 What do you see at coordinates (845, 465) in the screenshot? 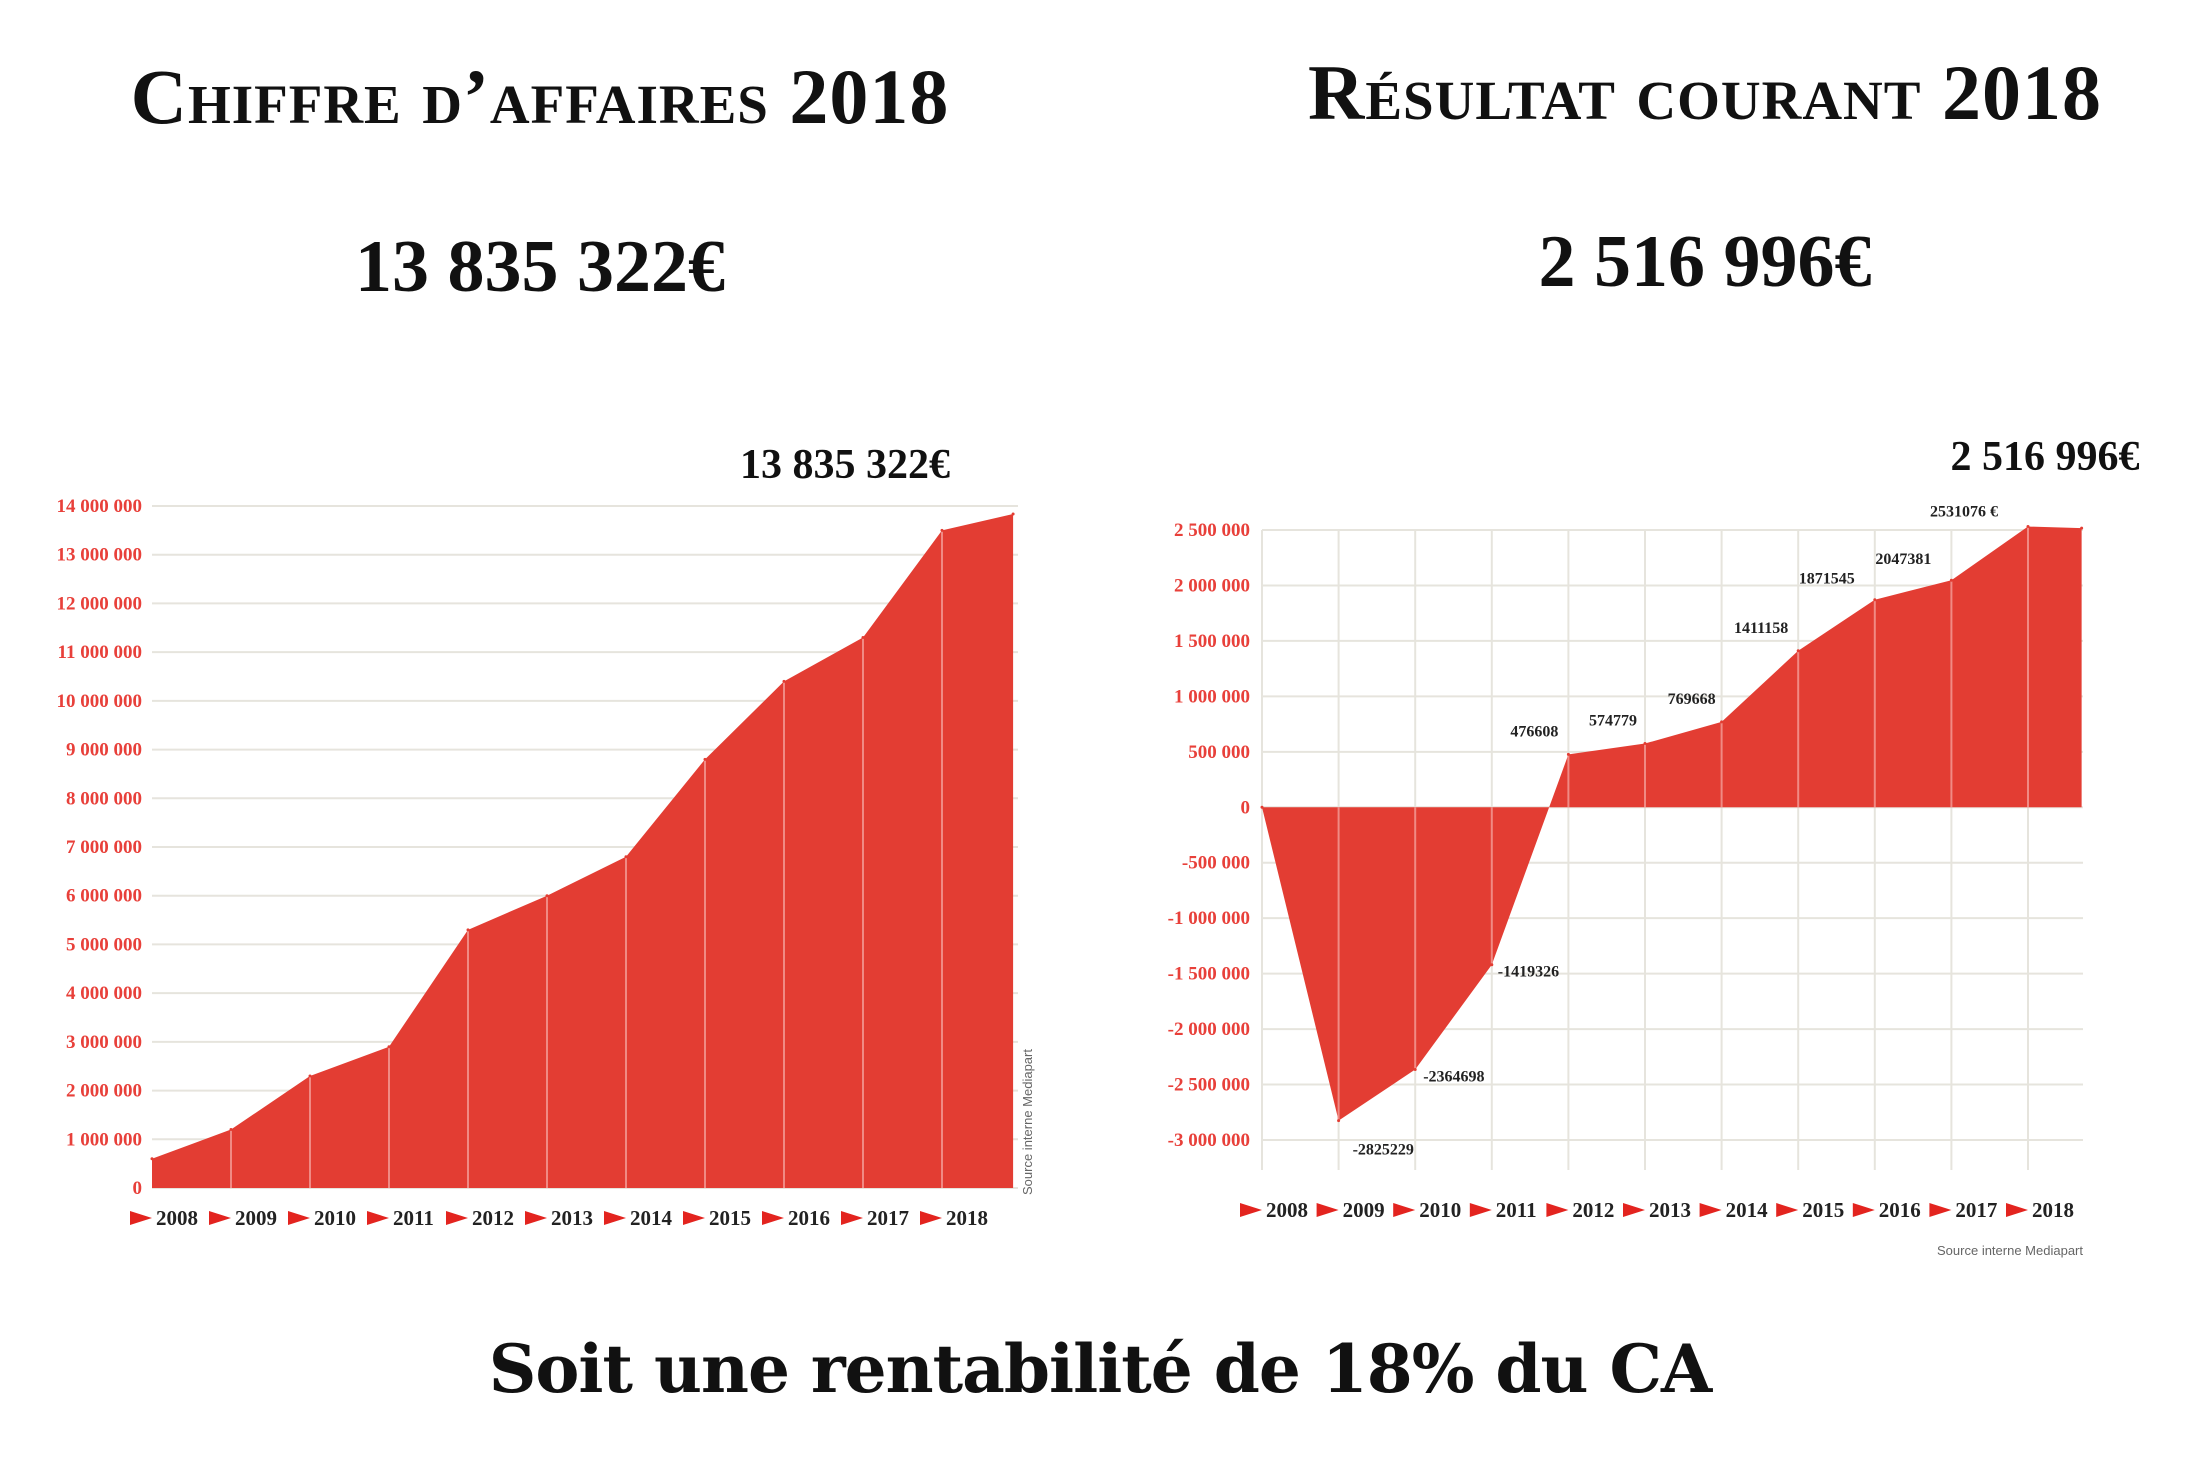
I see `chart-annotation-value: 13 835 322€` at bounding box center [845, 465].